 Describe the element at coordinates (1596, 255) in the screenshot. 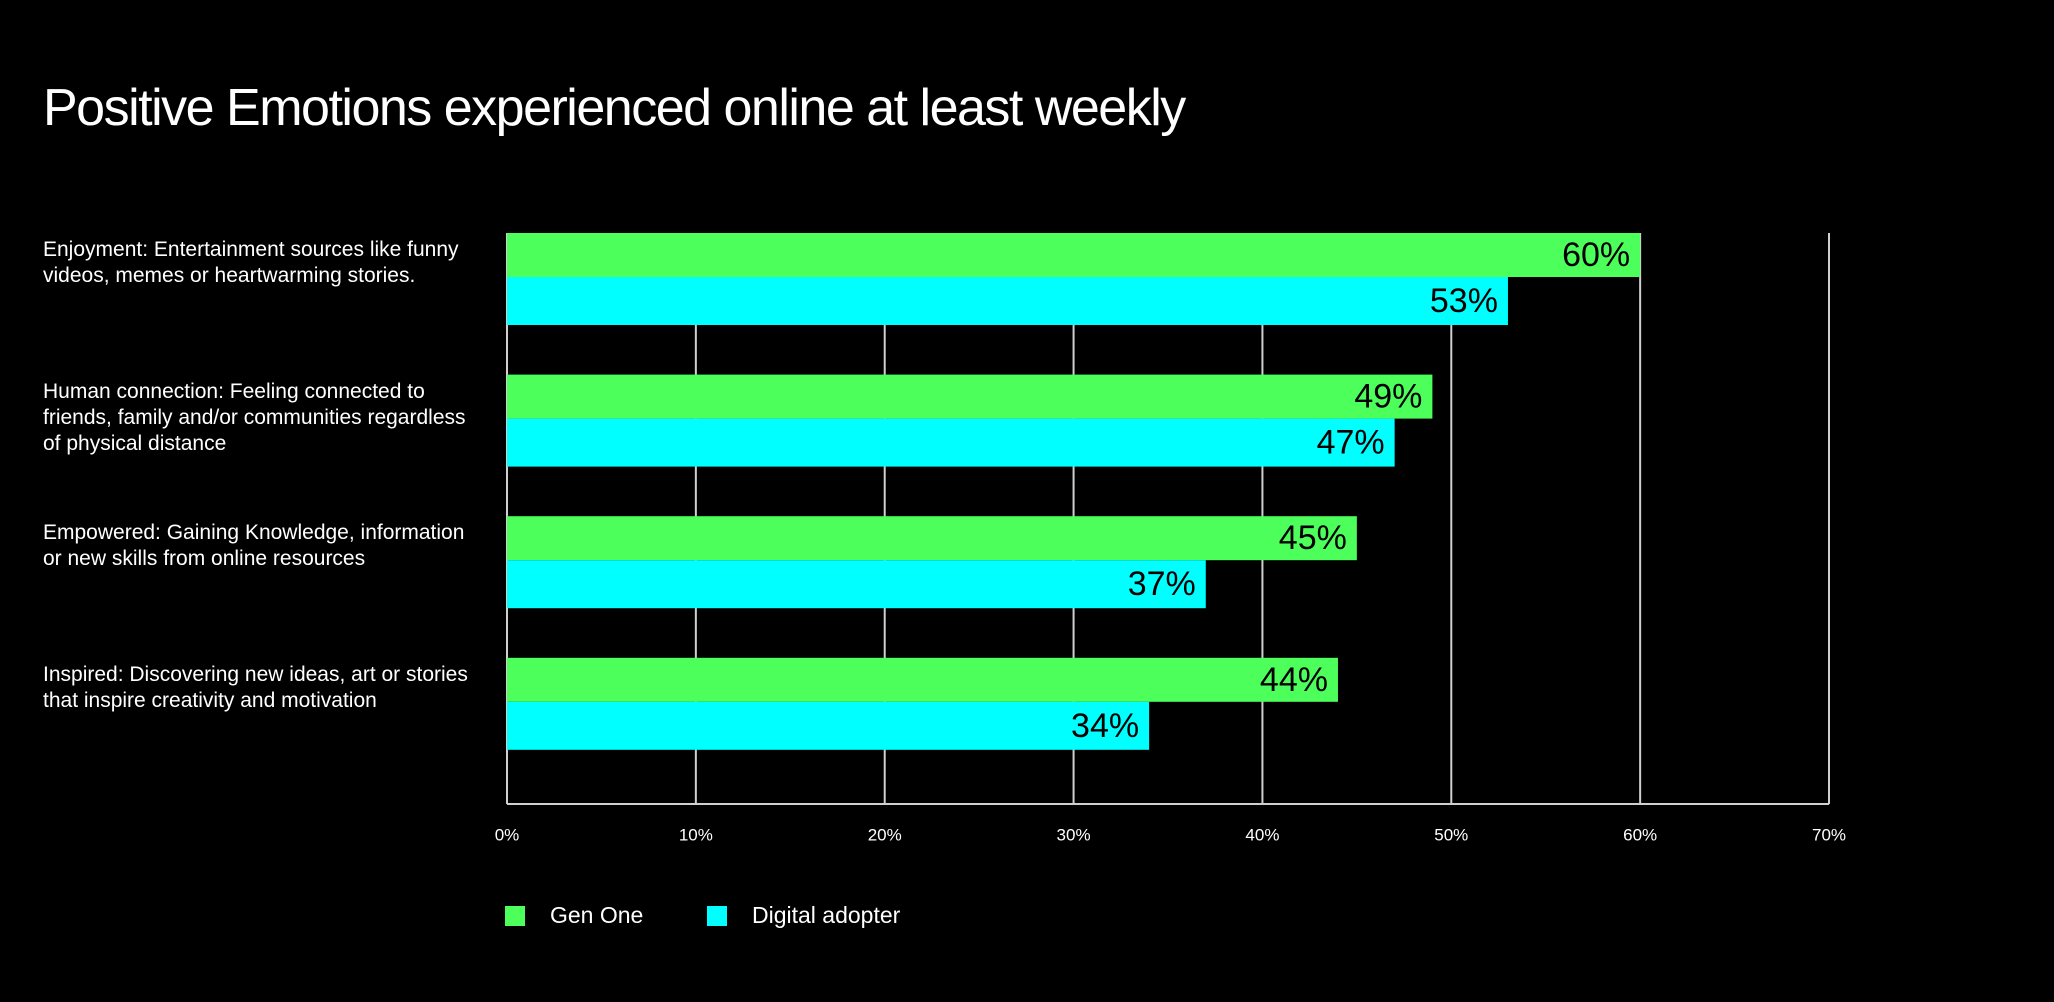

I see `value-label: 60%` at that location.